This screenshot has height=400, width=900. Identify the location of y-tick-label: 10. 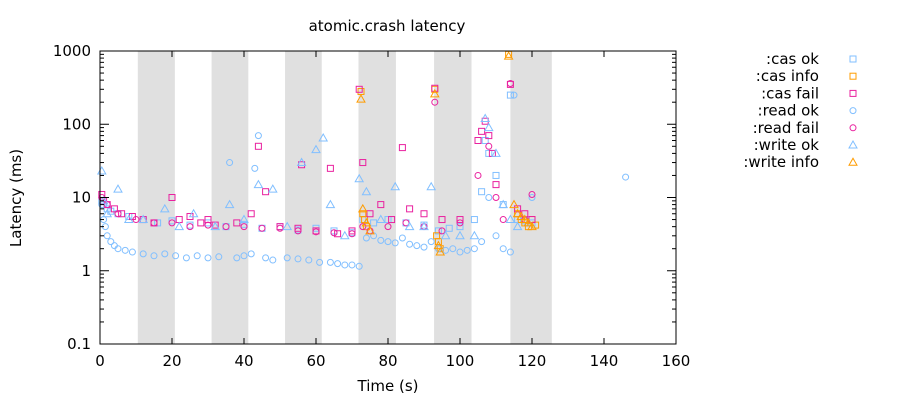
(81, 198).